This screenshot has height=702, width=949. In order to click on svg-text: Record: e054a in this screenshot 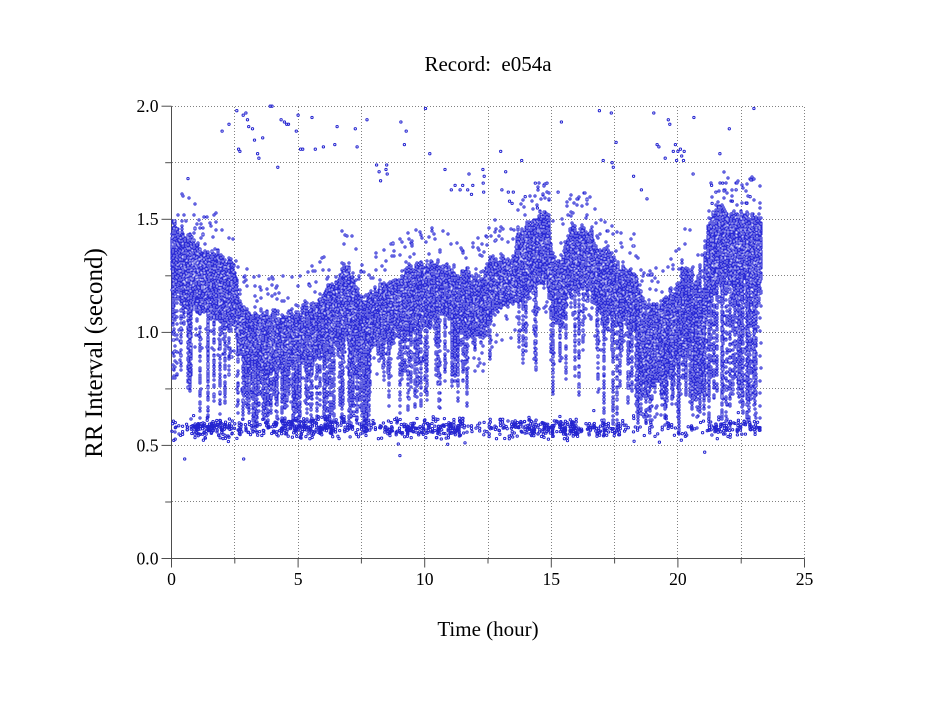, I will do `click(488, 64)`.